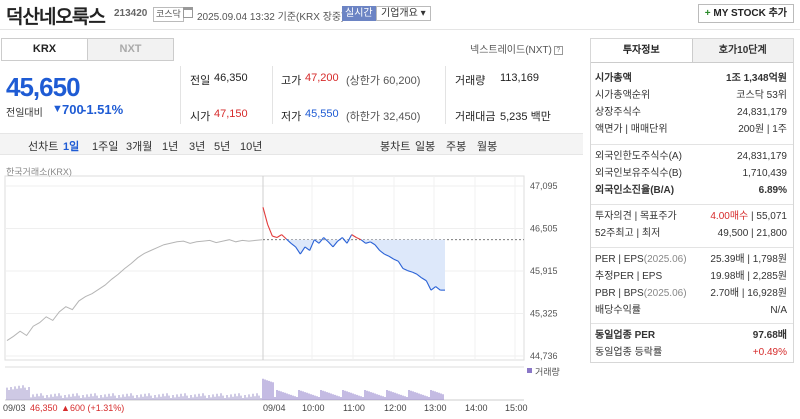 This screenshot has width=800, height=419. Describe the element at coordinates (625, 335) in the screenshot. I see `sector-per-label: 동일업종 PER` at that location.